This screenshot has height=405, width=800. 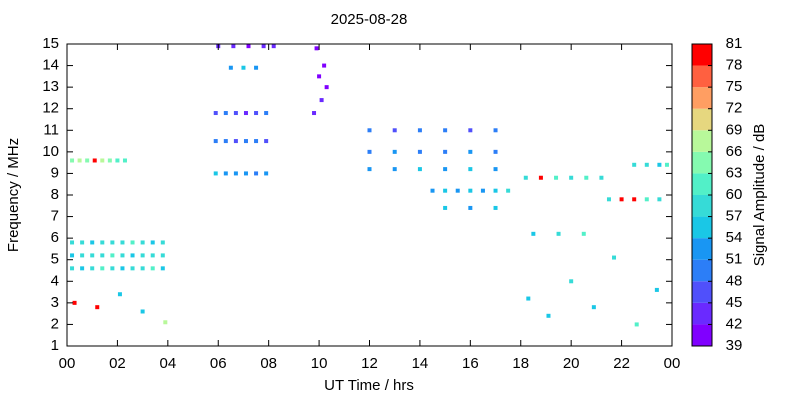 What do you see at coordinates (734, 108) in the screenshot?
I see `colorbar-tick-label: 72` at bounding box center [734, 108].